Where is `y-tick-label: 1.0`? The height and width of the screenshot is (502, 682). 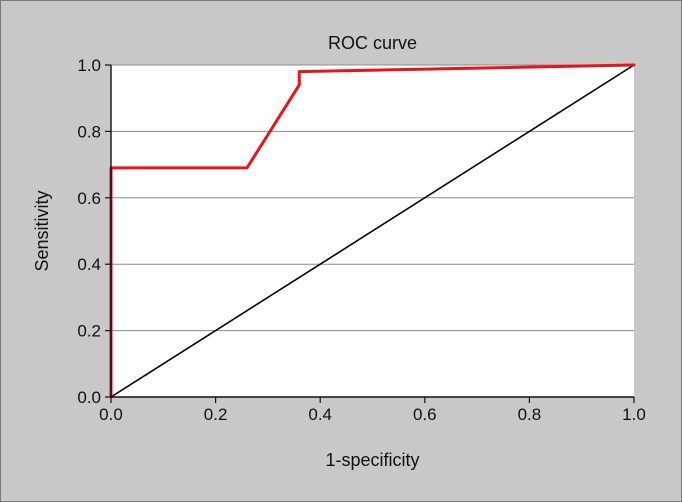 y-tick-label: 1.0 is located at coordinates (89, 65).